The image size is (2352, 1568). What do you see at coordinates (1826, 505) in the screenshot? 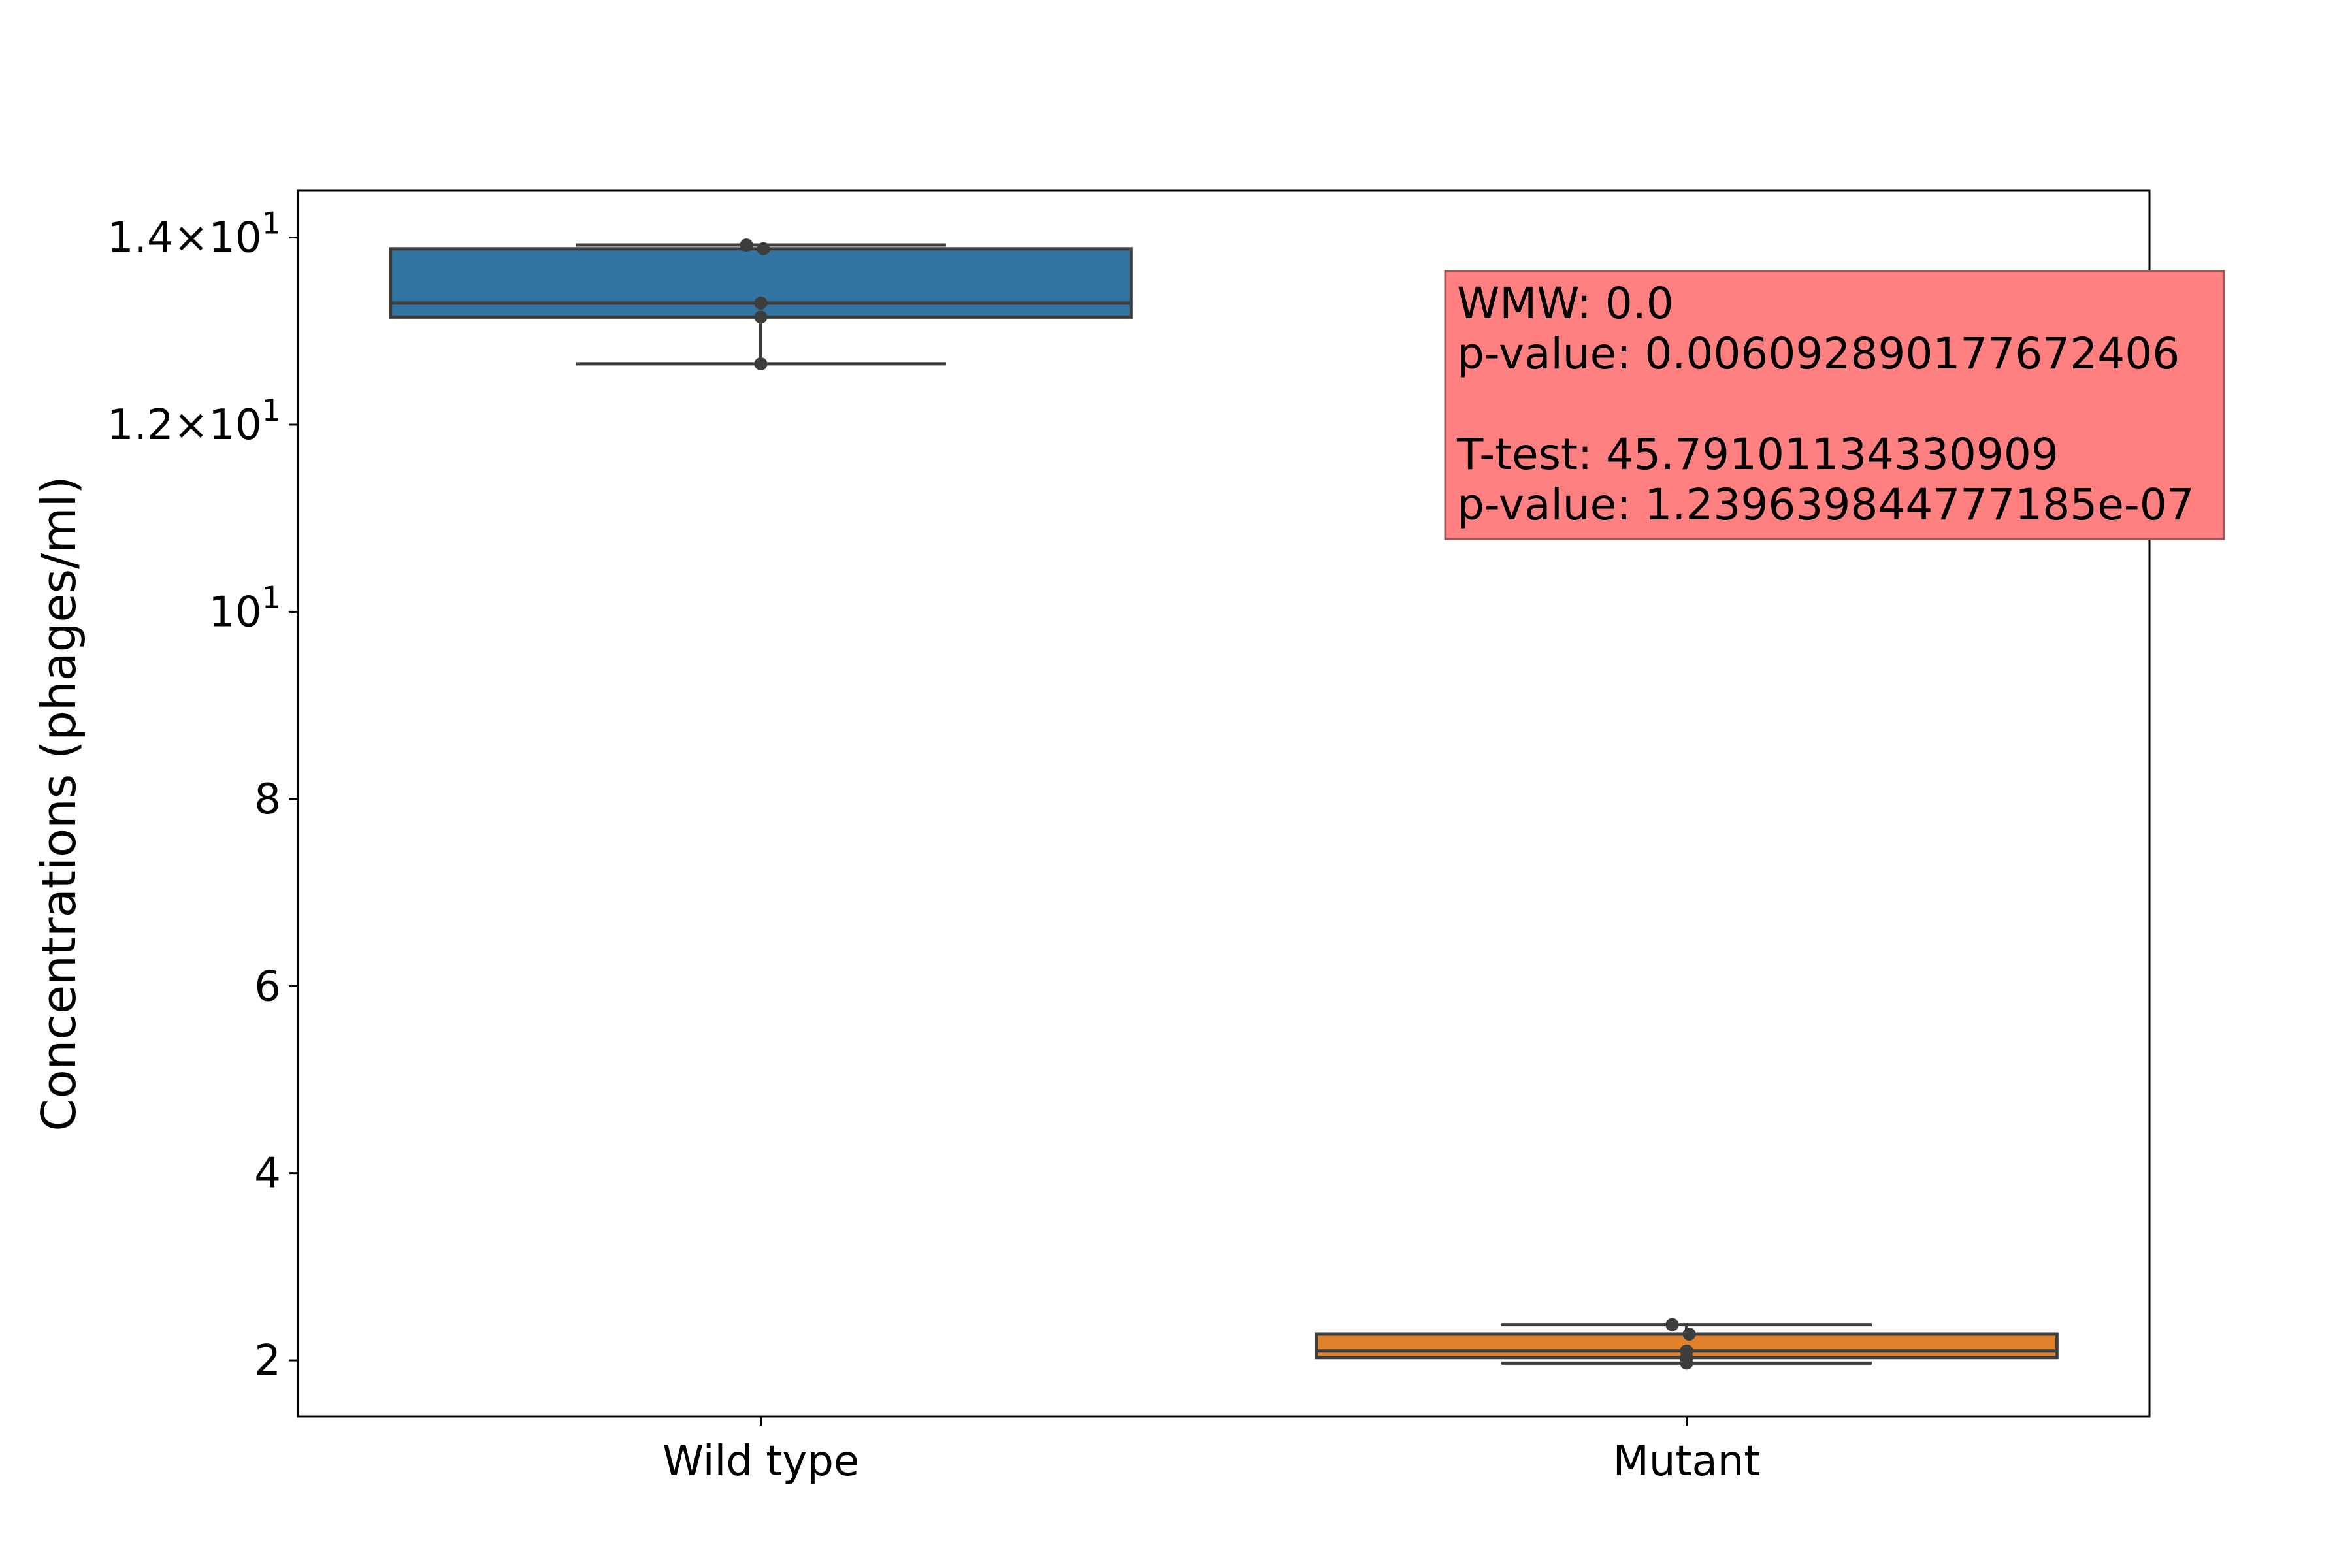
I see `annotation-line: p-value: 1.239639844777185e-07` at bounding box center [1826, 505].